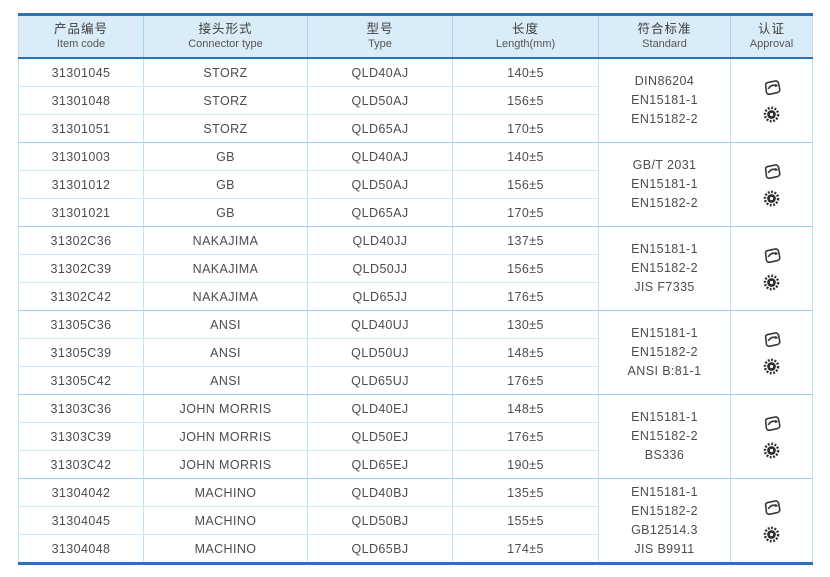  Describe the element at coordinates (80, 29) in the screenshot. I see `column-header-zh: 产品编号` at that location.